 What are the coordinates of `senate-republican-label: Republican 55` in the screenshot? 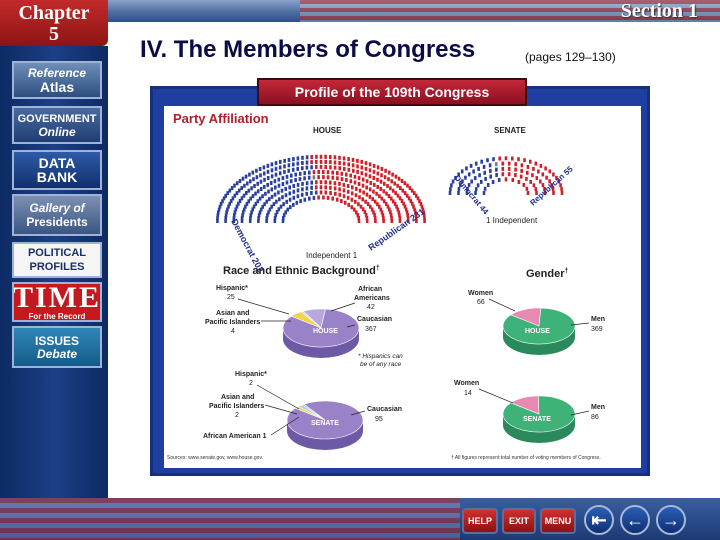 It's located at (551, 185).